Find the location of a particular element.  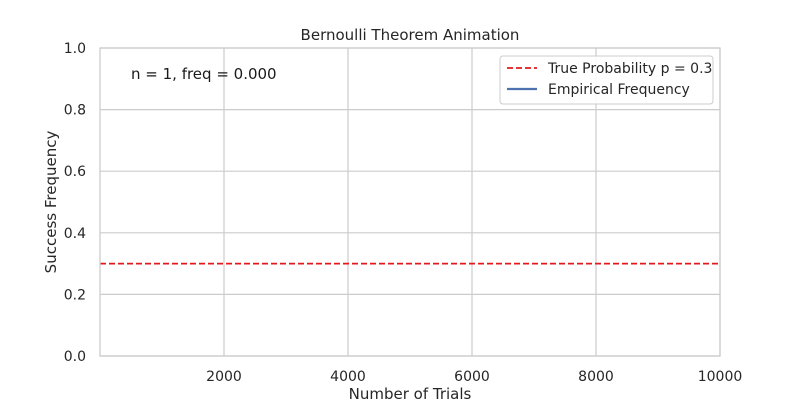

y-tick-label: 1.0 is located at coordinates (75, 49).